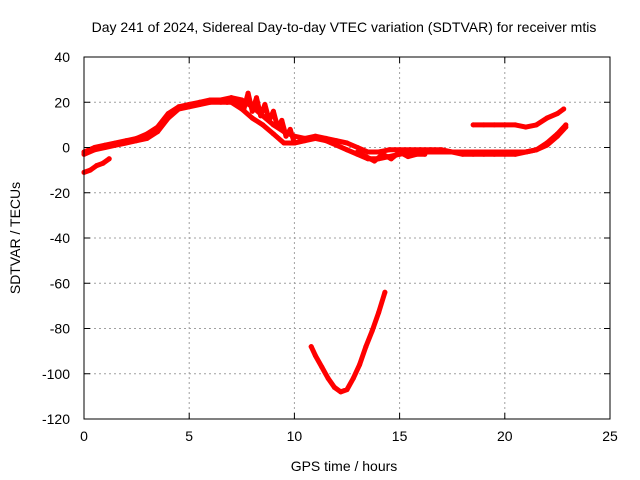  I want to click on x-tick-label: 5, so click(189, 436).